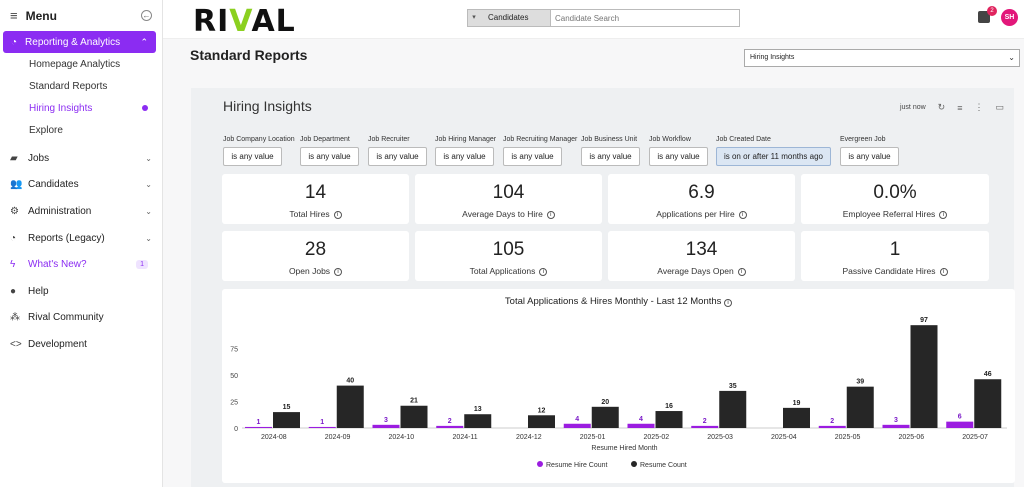  Describe the element at coordinates (663, 465) in the screenshot. I see `legend-label: Resume Count` at that location.